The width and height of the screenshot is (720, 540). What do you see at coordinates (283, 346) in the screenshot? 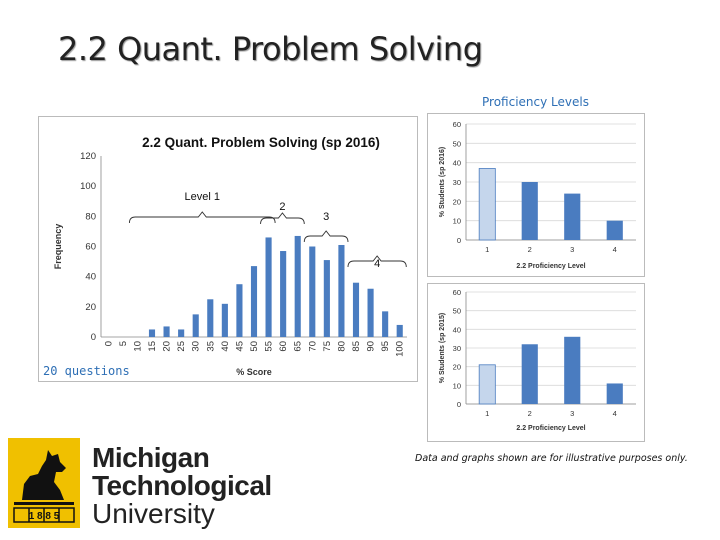
I see `x-tick-label: 60` at bounding box center [283, 346].